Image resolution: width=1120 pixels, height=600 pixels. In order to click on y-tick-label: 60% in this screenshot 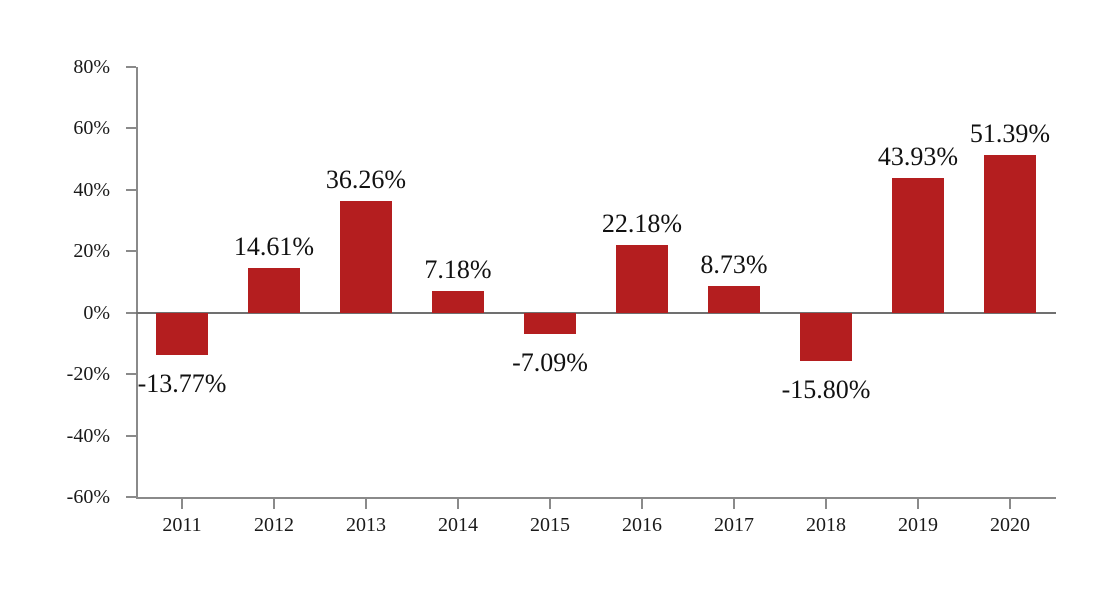, I will do `click(91, 128)`.